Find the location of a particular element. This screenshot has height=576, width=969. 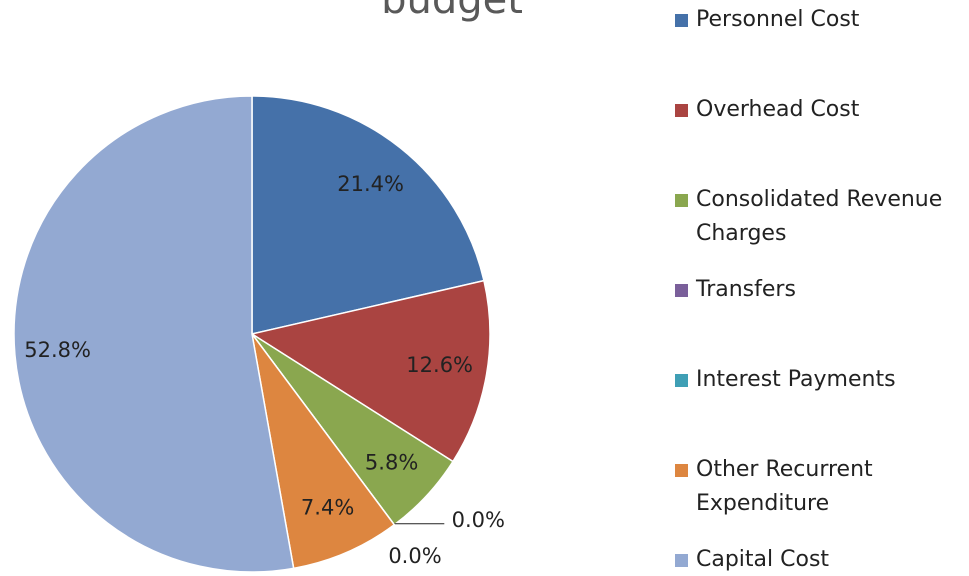

legend-label: Transfers is located at coordinates (746, 289).